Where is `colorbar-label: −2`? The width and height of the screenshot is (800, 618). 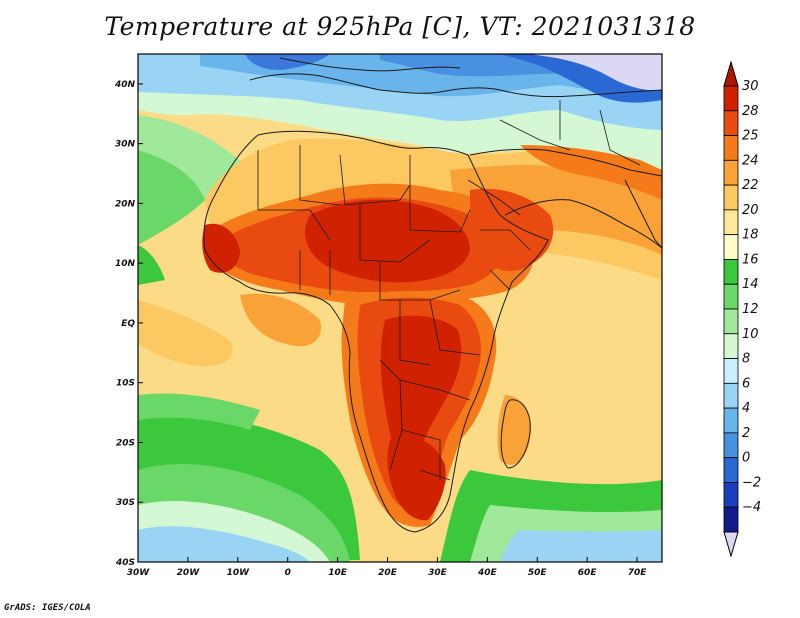 colorbar-label: −2 is located at coordinates (751, 482).